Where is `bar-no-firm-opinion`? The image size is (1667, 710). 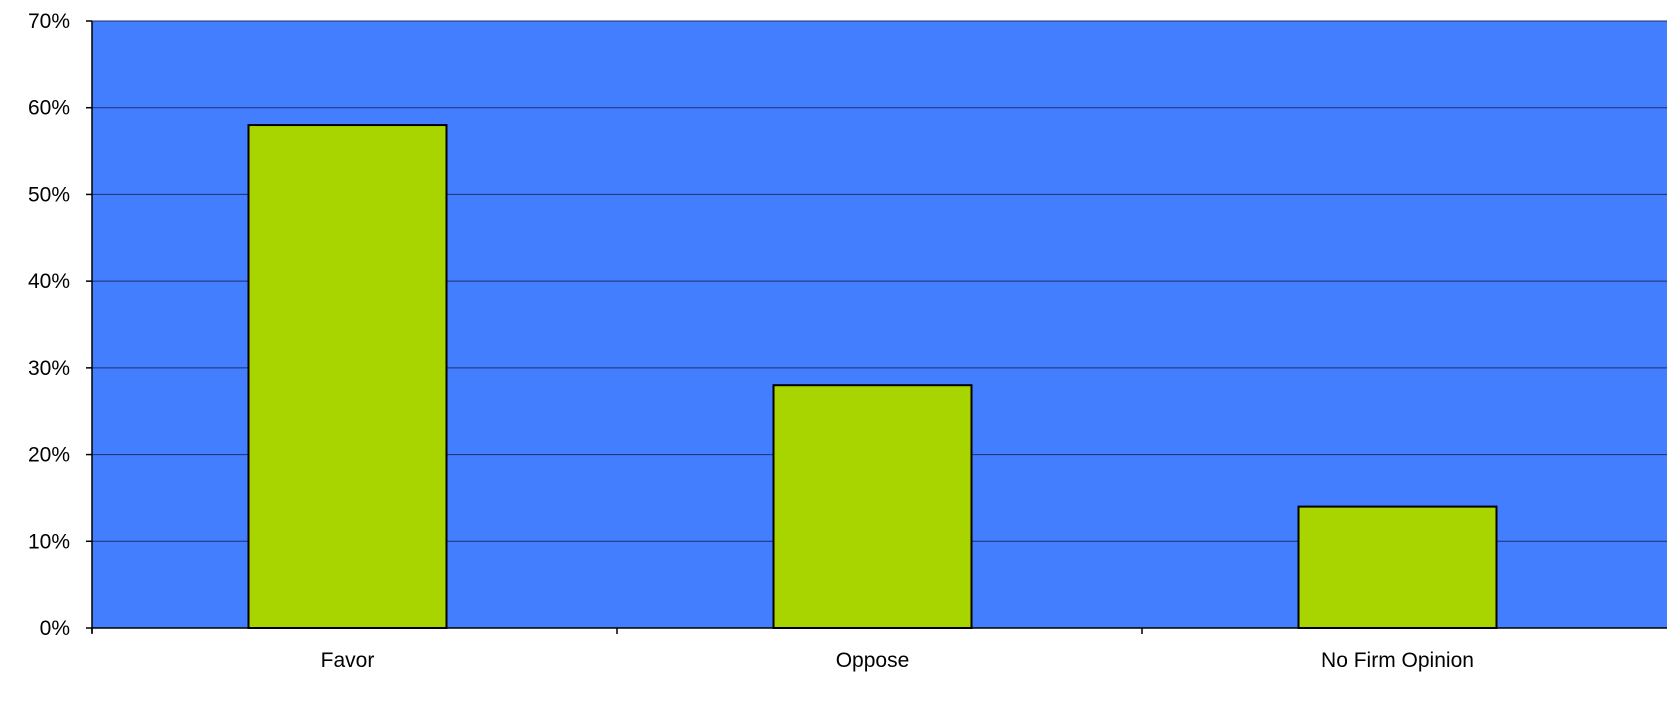
bar-no-firm-opinion is located at coordinates (1397, 567).